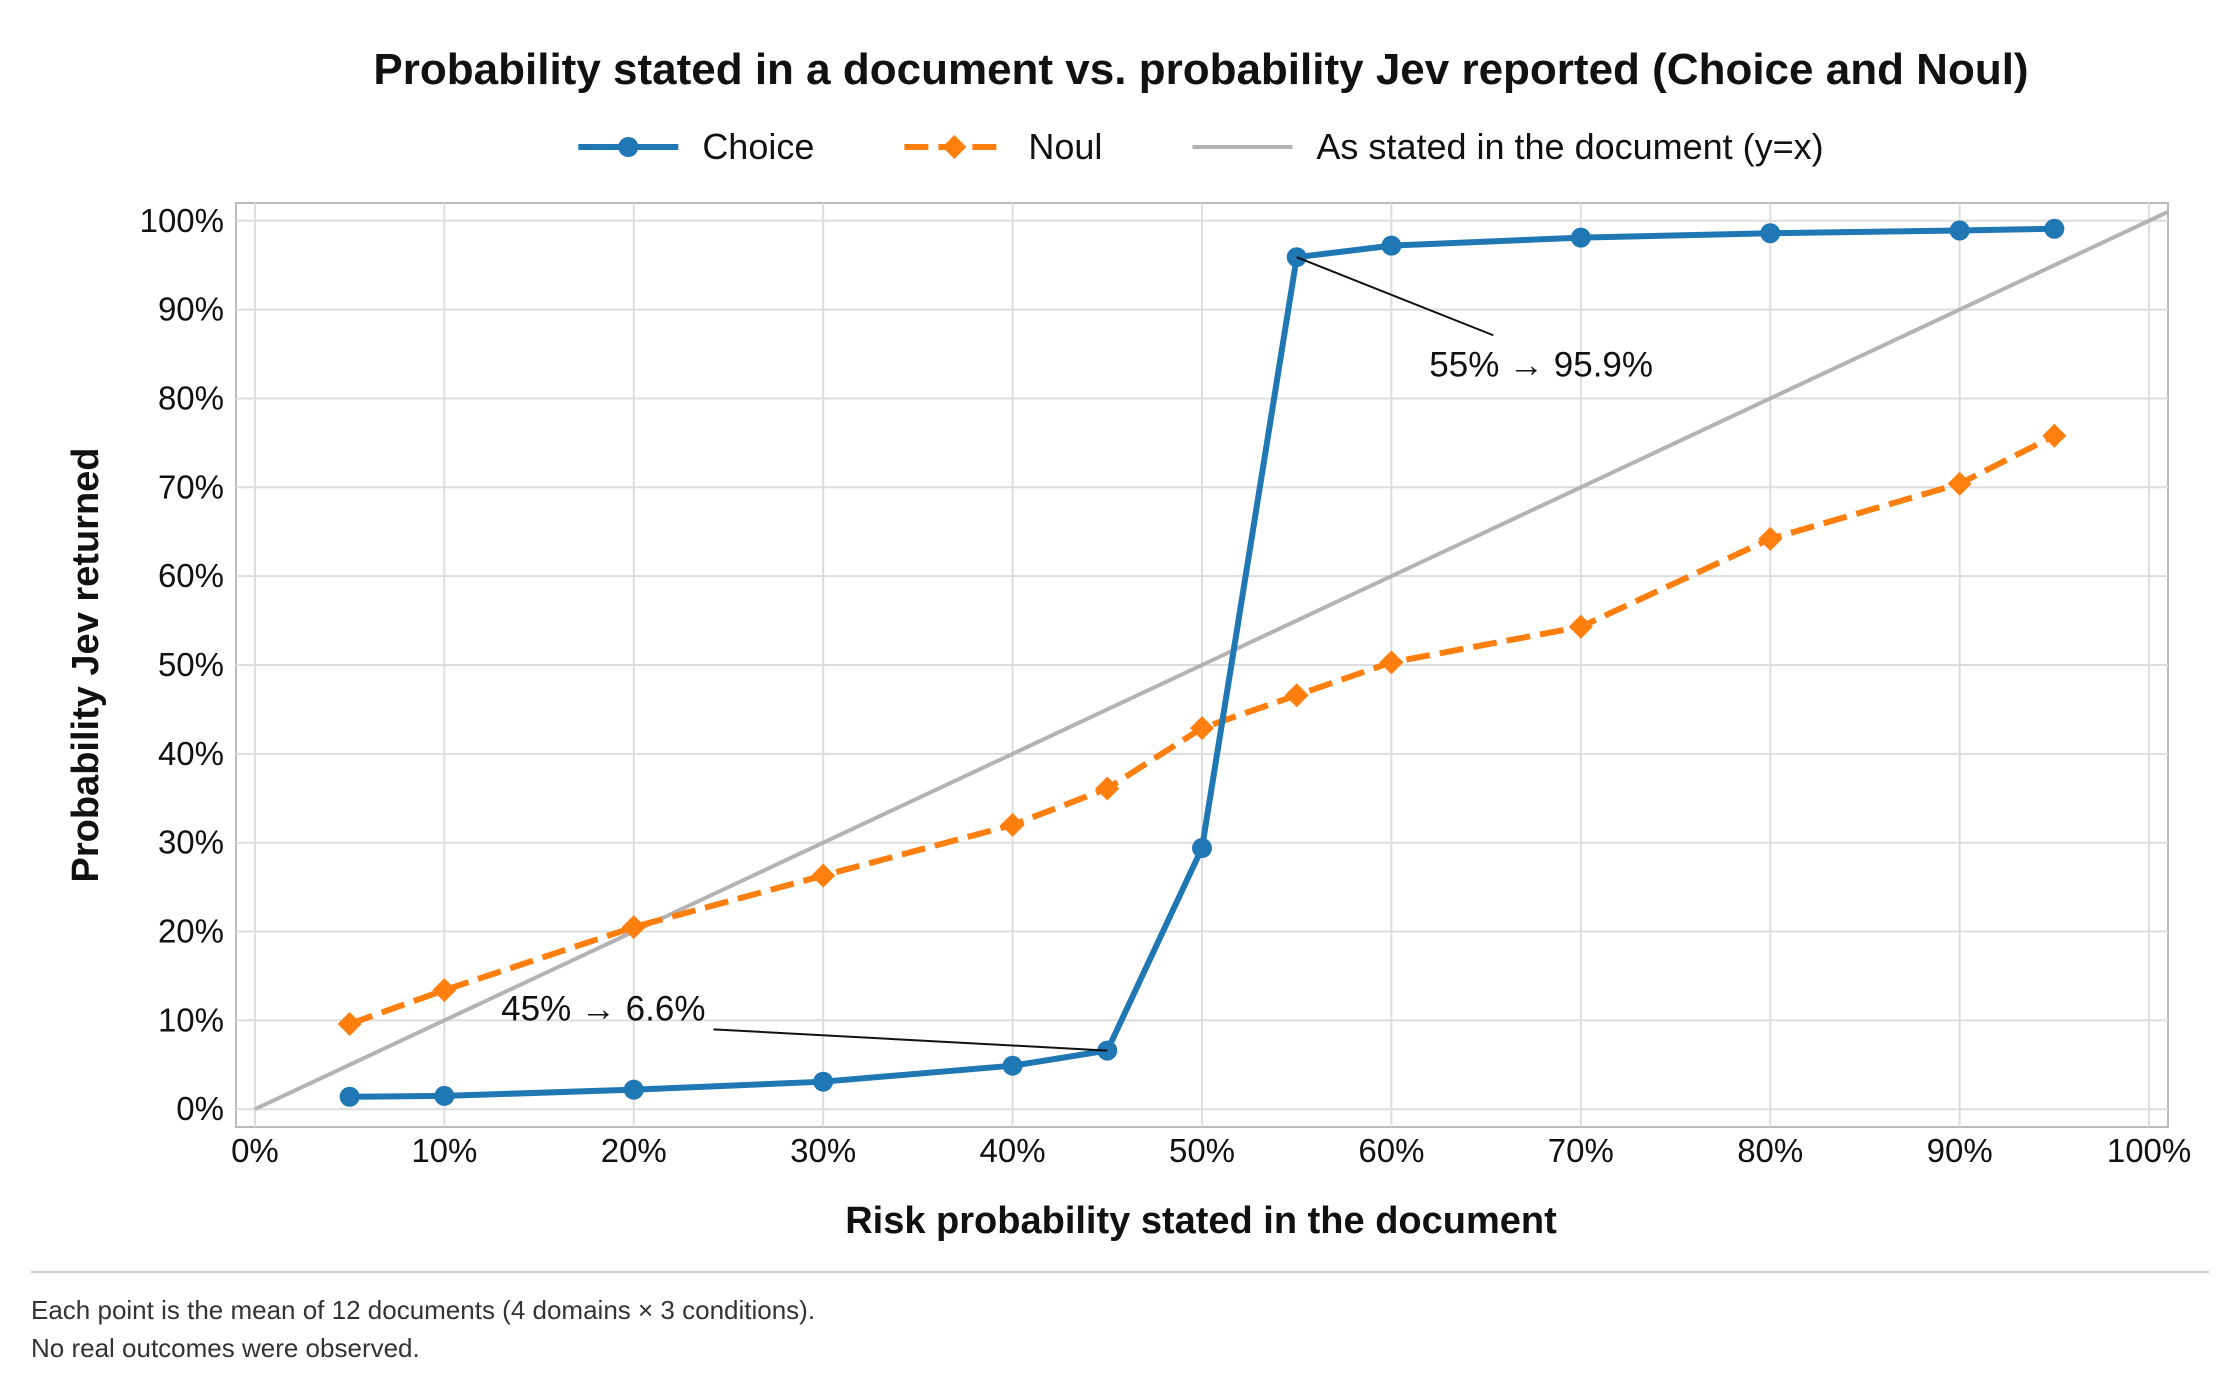  What do you see at coordinates (191, 309) in the screenshot?
I see `y-tick-label: 90%` at bounding box center [191, 309].